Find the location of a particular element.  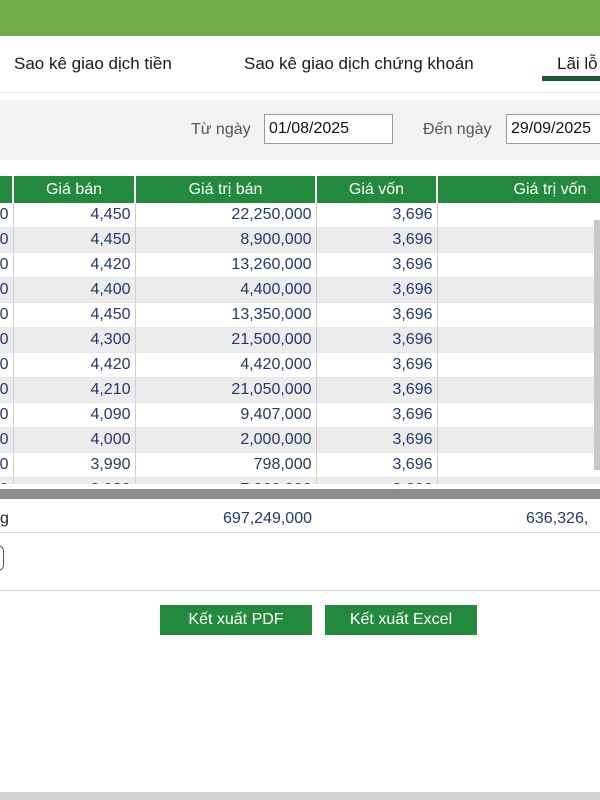

cost-value-cell: 8,500, is located at coordinates (518, 415).